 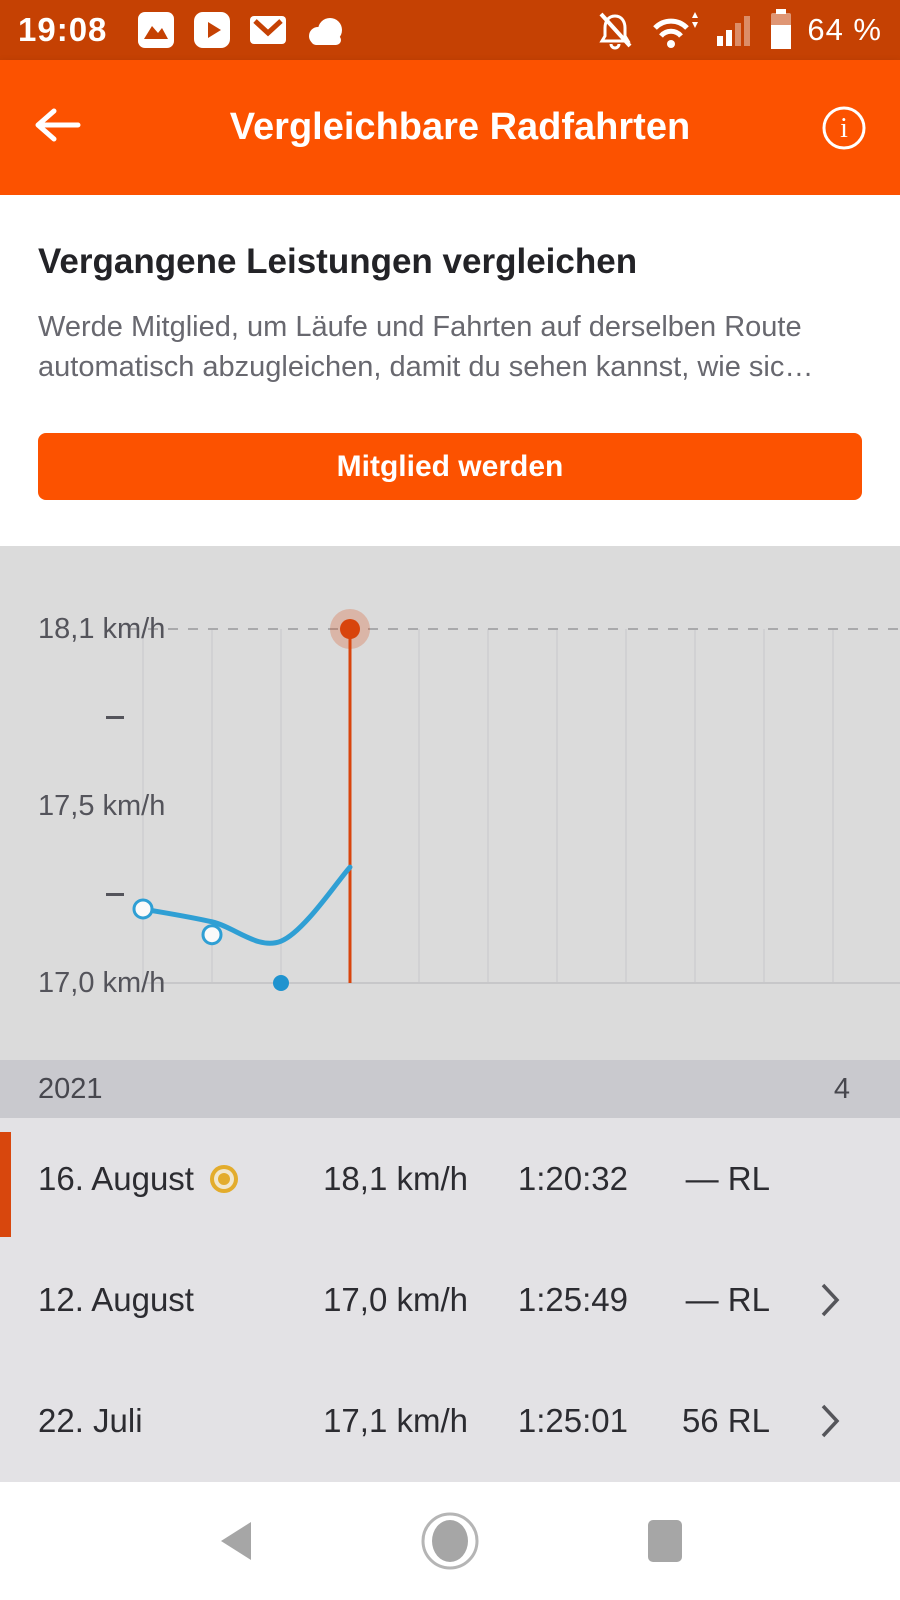 What do you see at coordinates (781, 29) in the screenshot?
I see `battery-icon` at bounding box center [781, 29].